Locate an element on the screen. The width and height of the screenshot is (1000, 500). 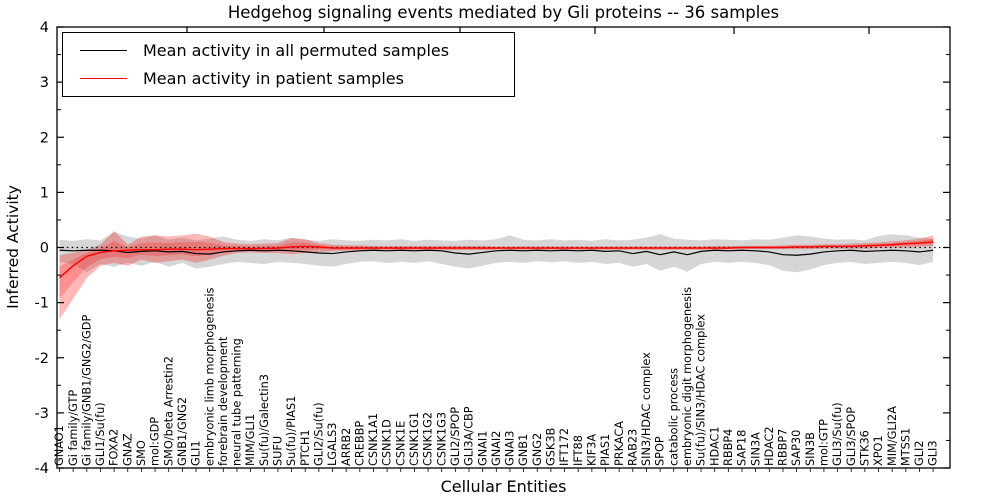
x-tick-label: SUFU is located at coordinates (278, 451).